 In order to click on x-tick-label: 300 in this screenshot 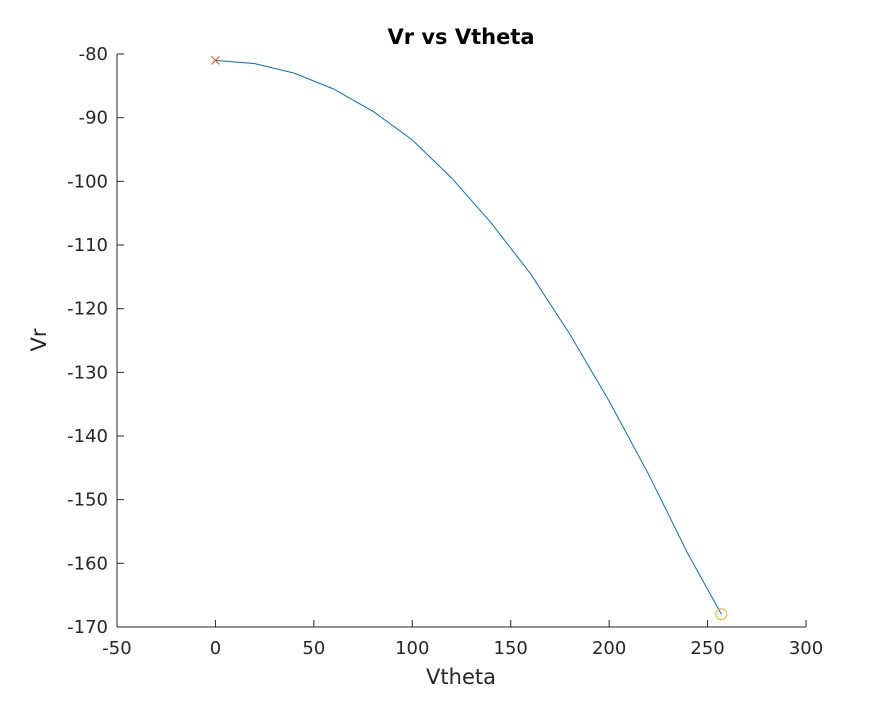, I will do `click(806, 648)`.